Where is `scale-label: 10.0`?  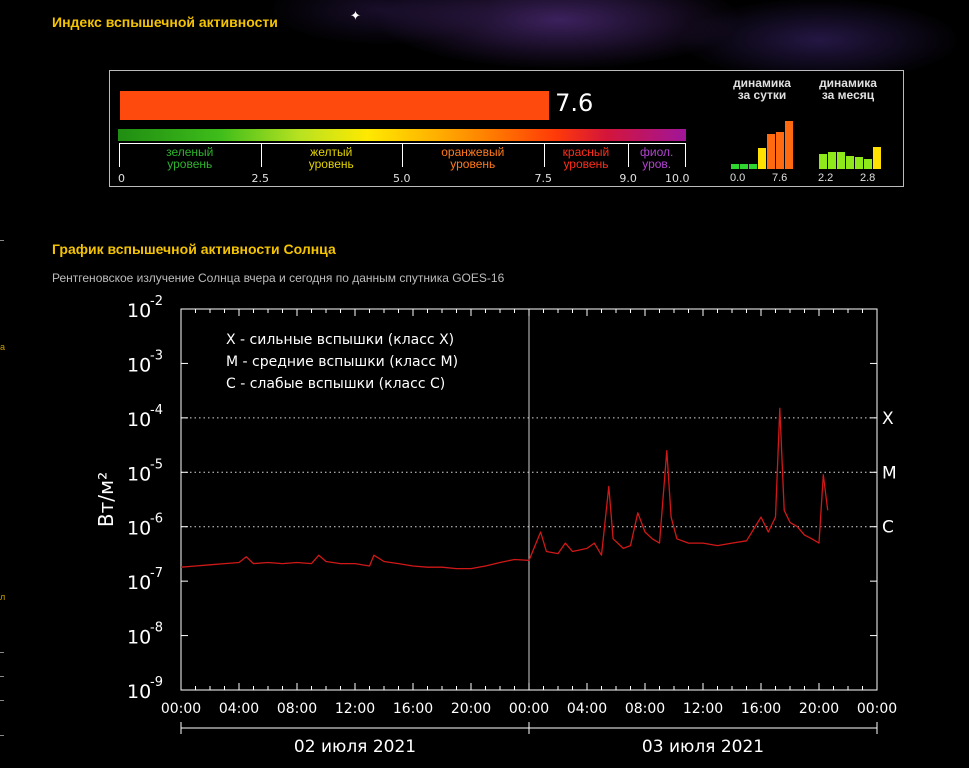
scale-label: 10.0 is located at coordinates (677, 178).